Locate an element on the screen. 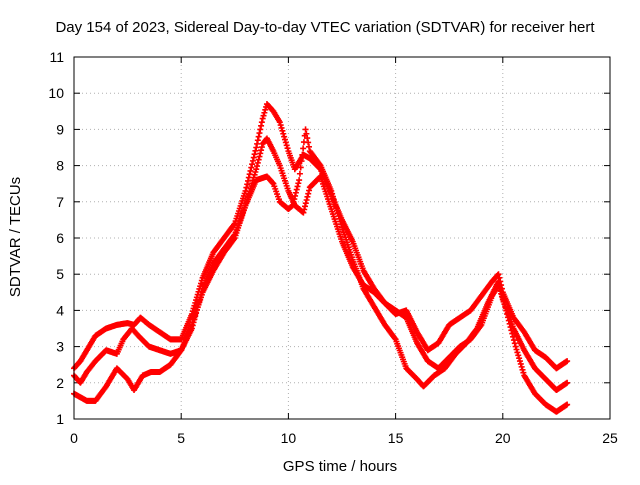  y-tick-label: 10 is located at coordinates (56, 93).